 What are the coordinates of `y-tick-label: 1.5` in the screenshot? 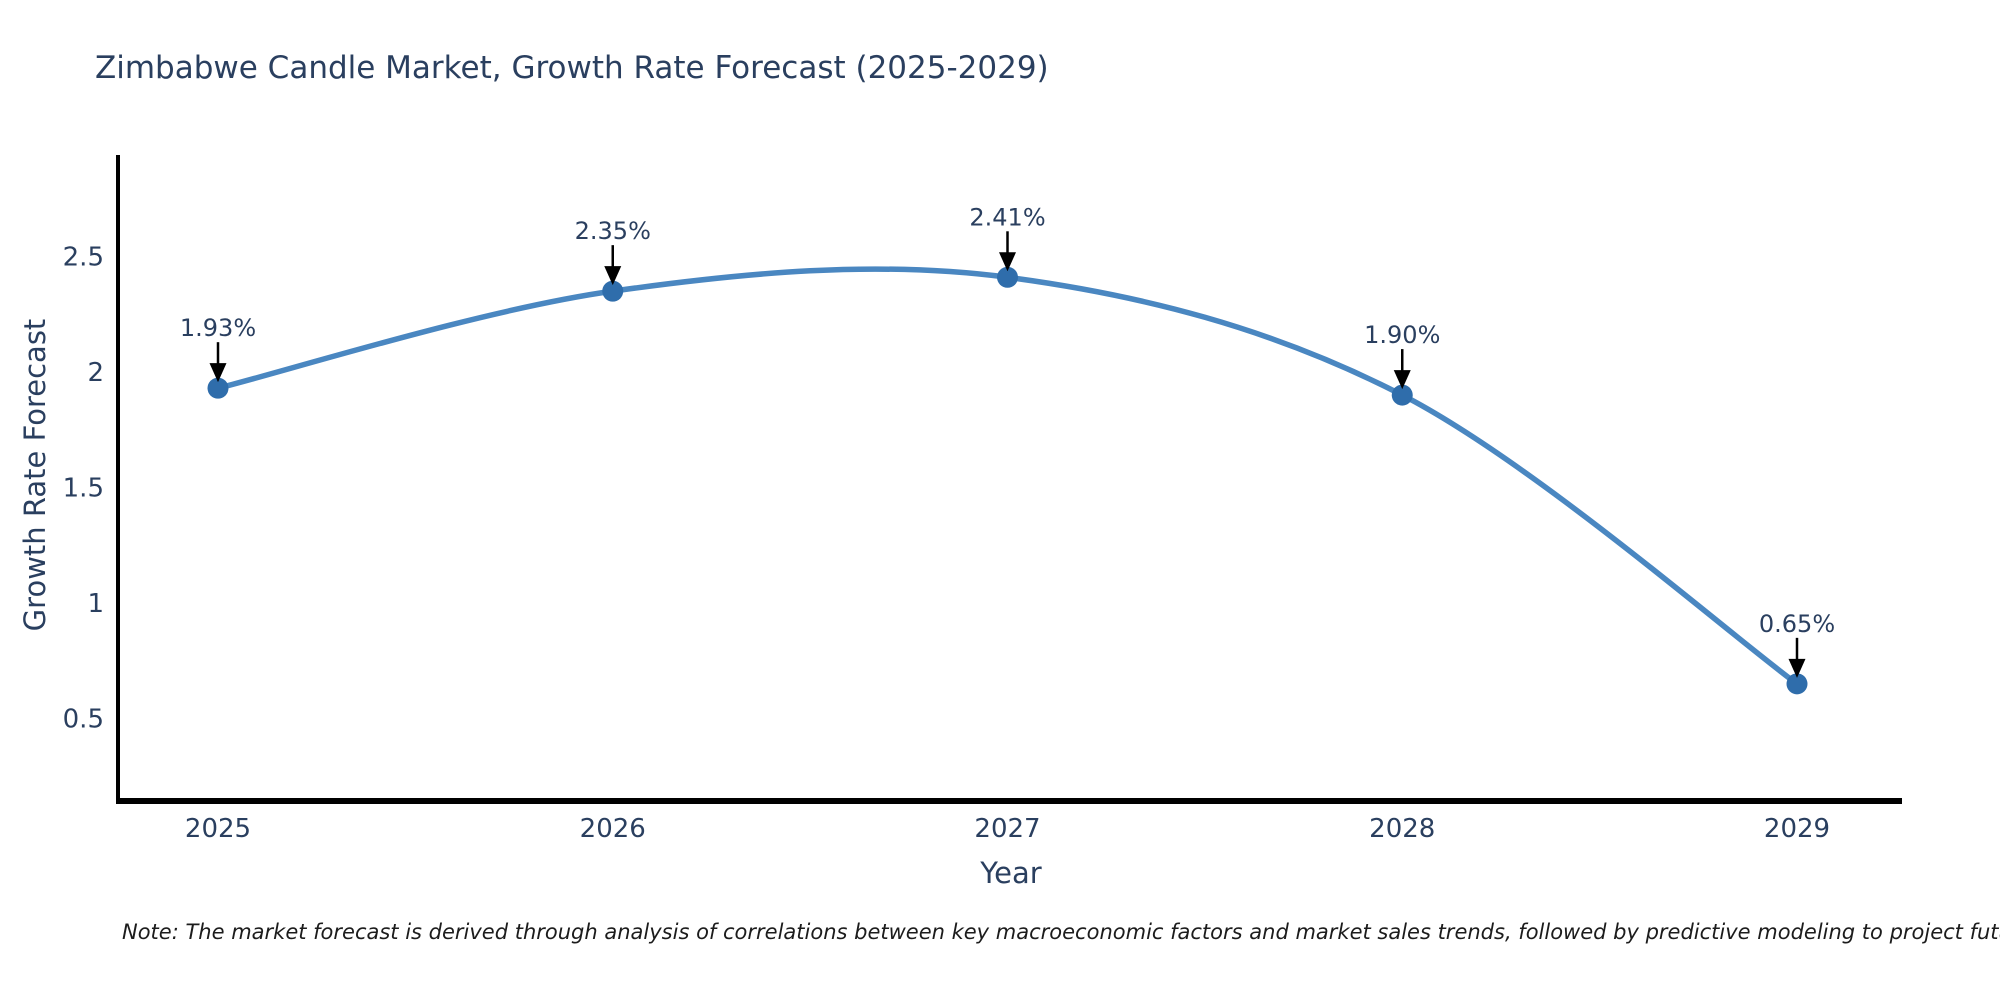 It's located at (83, 489).